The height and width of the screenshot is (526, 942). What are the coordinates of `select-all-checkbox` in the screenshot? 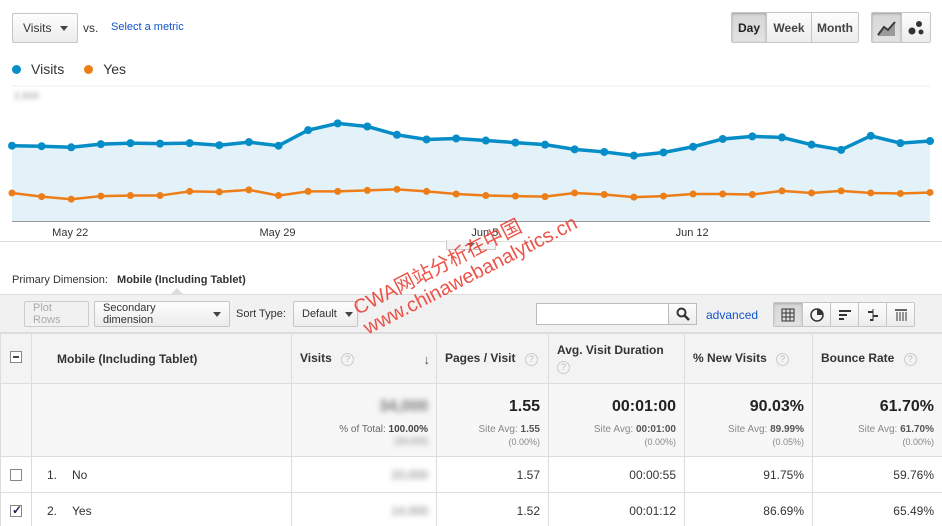 It's located at (16, 357).